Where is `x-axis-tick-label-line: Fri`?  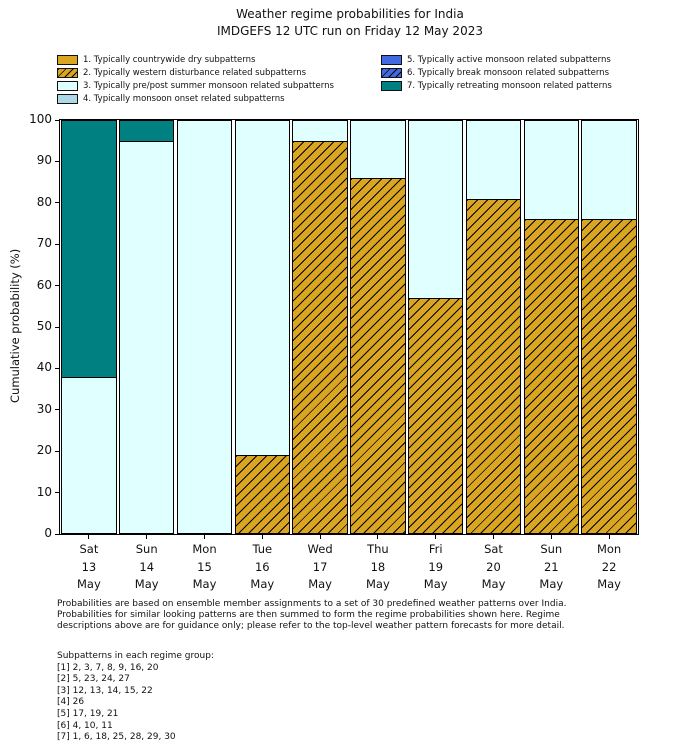
x-axis-tick-label-line: Fri is located at coordinates (435, 549).